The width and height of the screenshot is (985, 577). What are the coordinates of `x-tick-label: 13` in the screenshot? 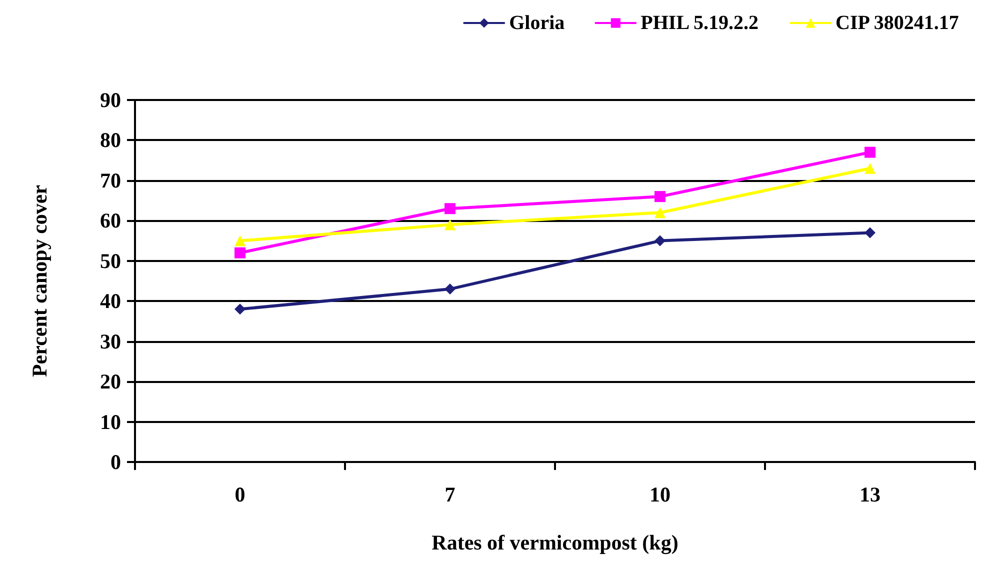 It's located at (870, 494).